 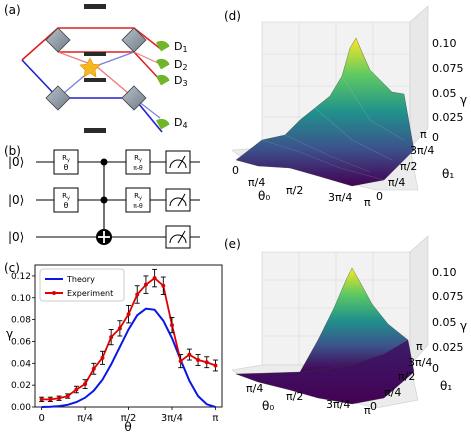 What do you see at coordinates (95, 80) in the screenshot?
I see `mirror-center-lower` at bounding box center [95, 80].